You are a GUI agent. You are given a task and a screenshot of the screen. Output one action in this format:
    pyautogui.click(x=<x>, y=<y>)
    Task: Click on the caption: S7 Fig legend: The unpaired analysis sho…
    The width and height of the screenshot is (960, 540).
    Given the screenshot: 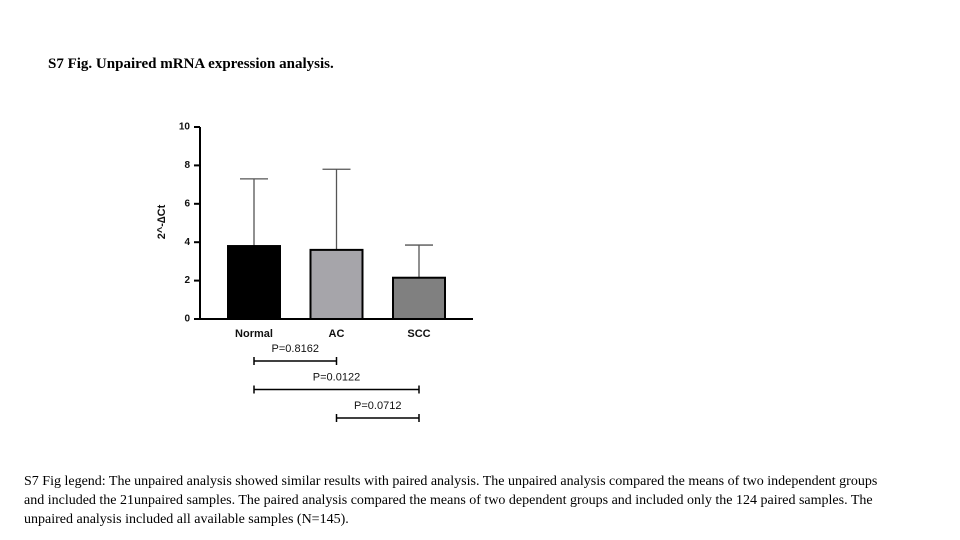 What is the action you would take?
    pyautogui.click(x=451, y=500)
    